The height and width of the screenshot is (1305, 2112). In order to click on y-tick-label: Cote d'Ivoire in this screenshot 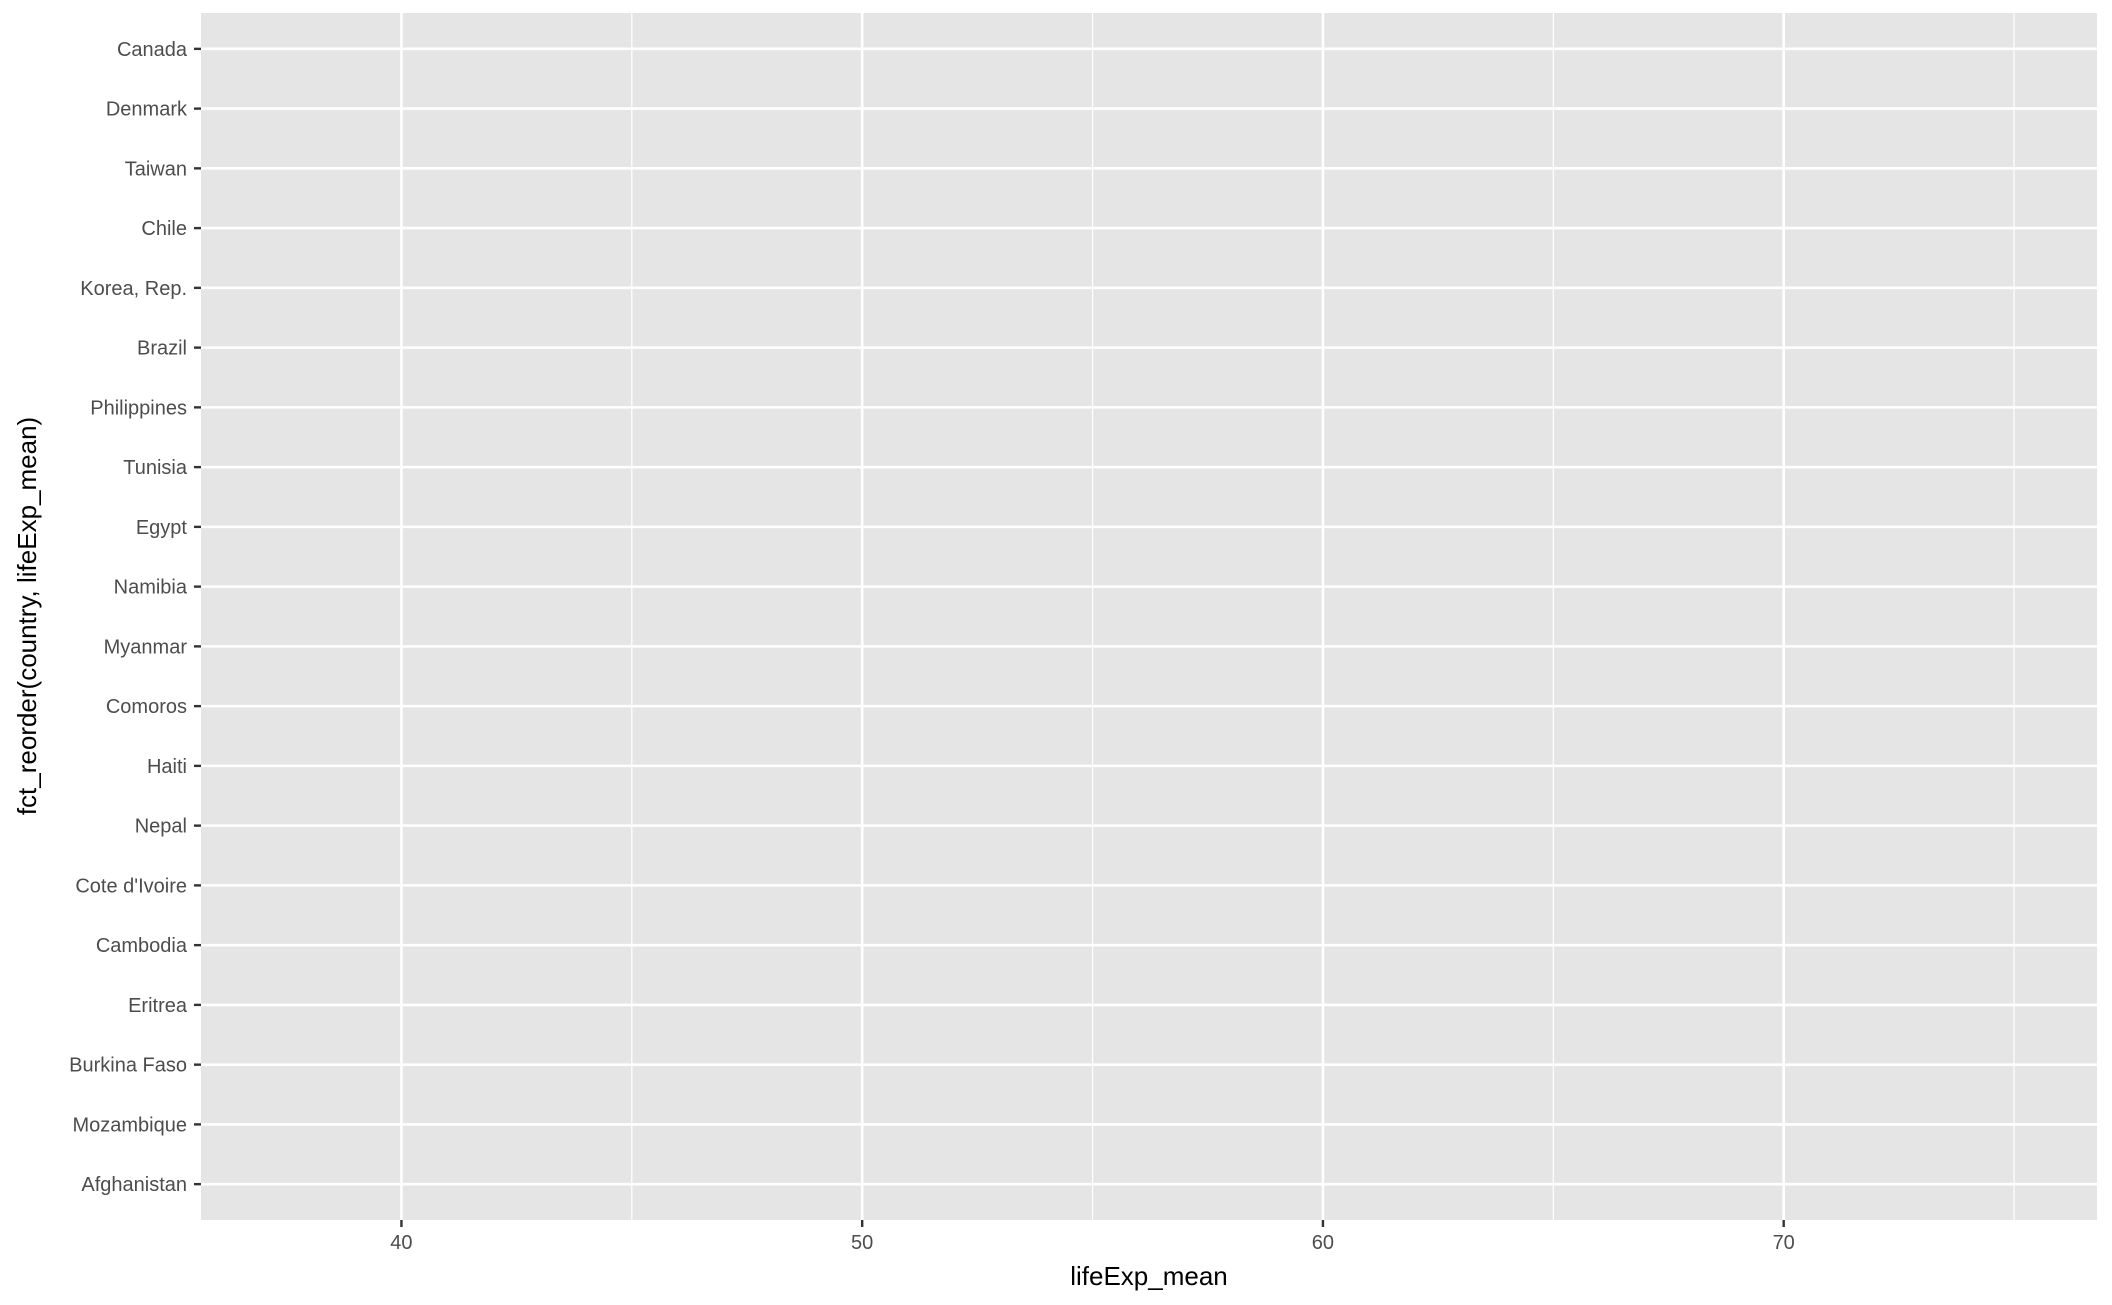, I will do `click(131, 886)`.